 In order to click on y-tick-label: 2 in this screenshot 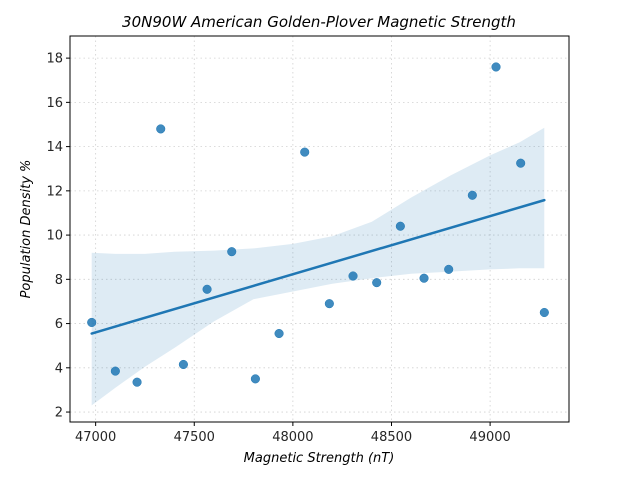, I will do `click(59, 413)`.